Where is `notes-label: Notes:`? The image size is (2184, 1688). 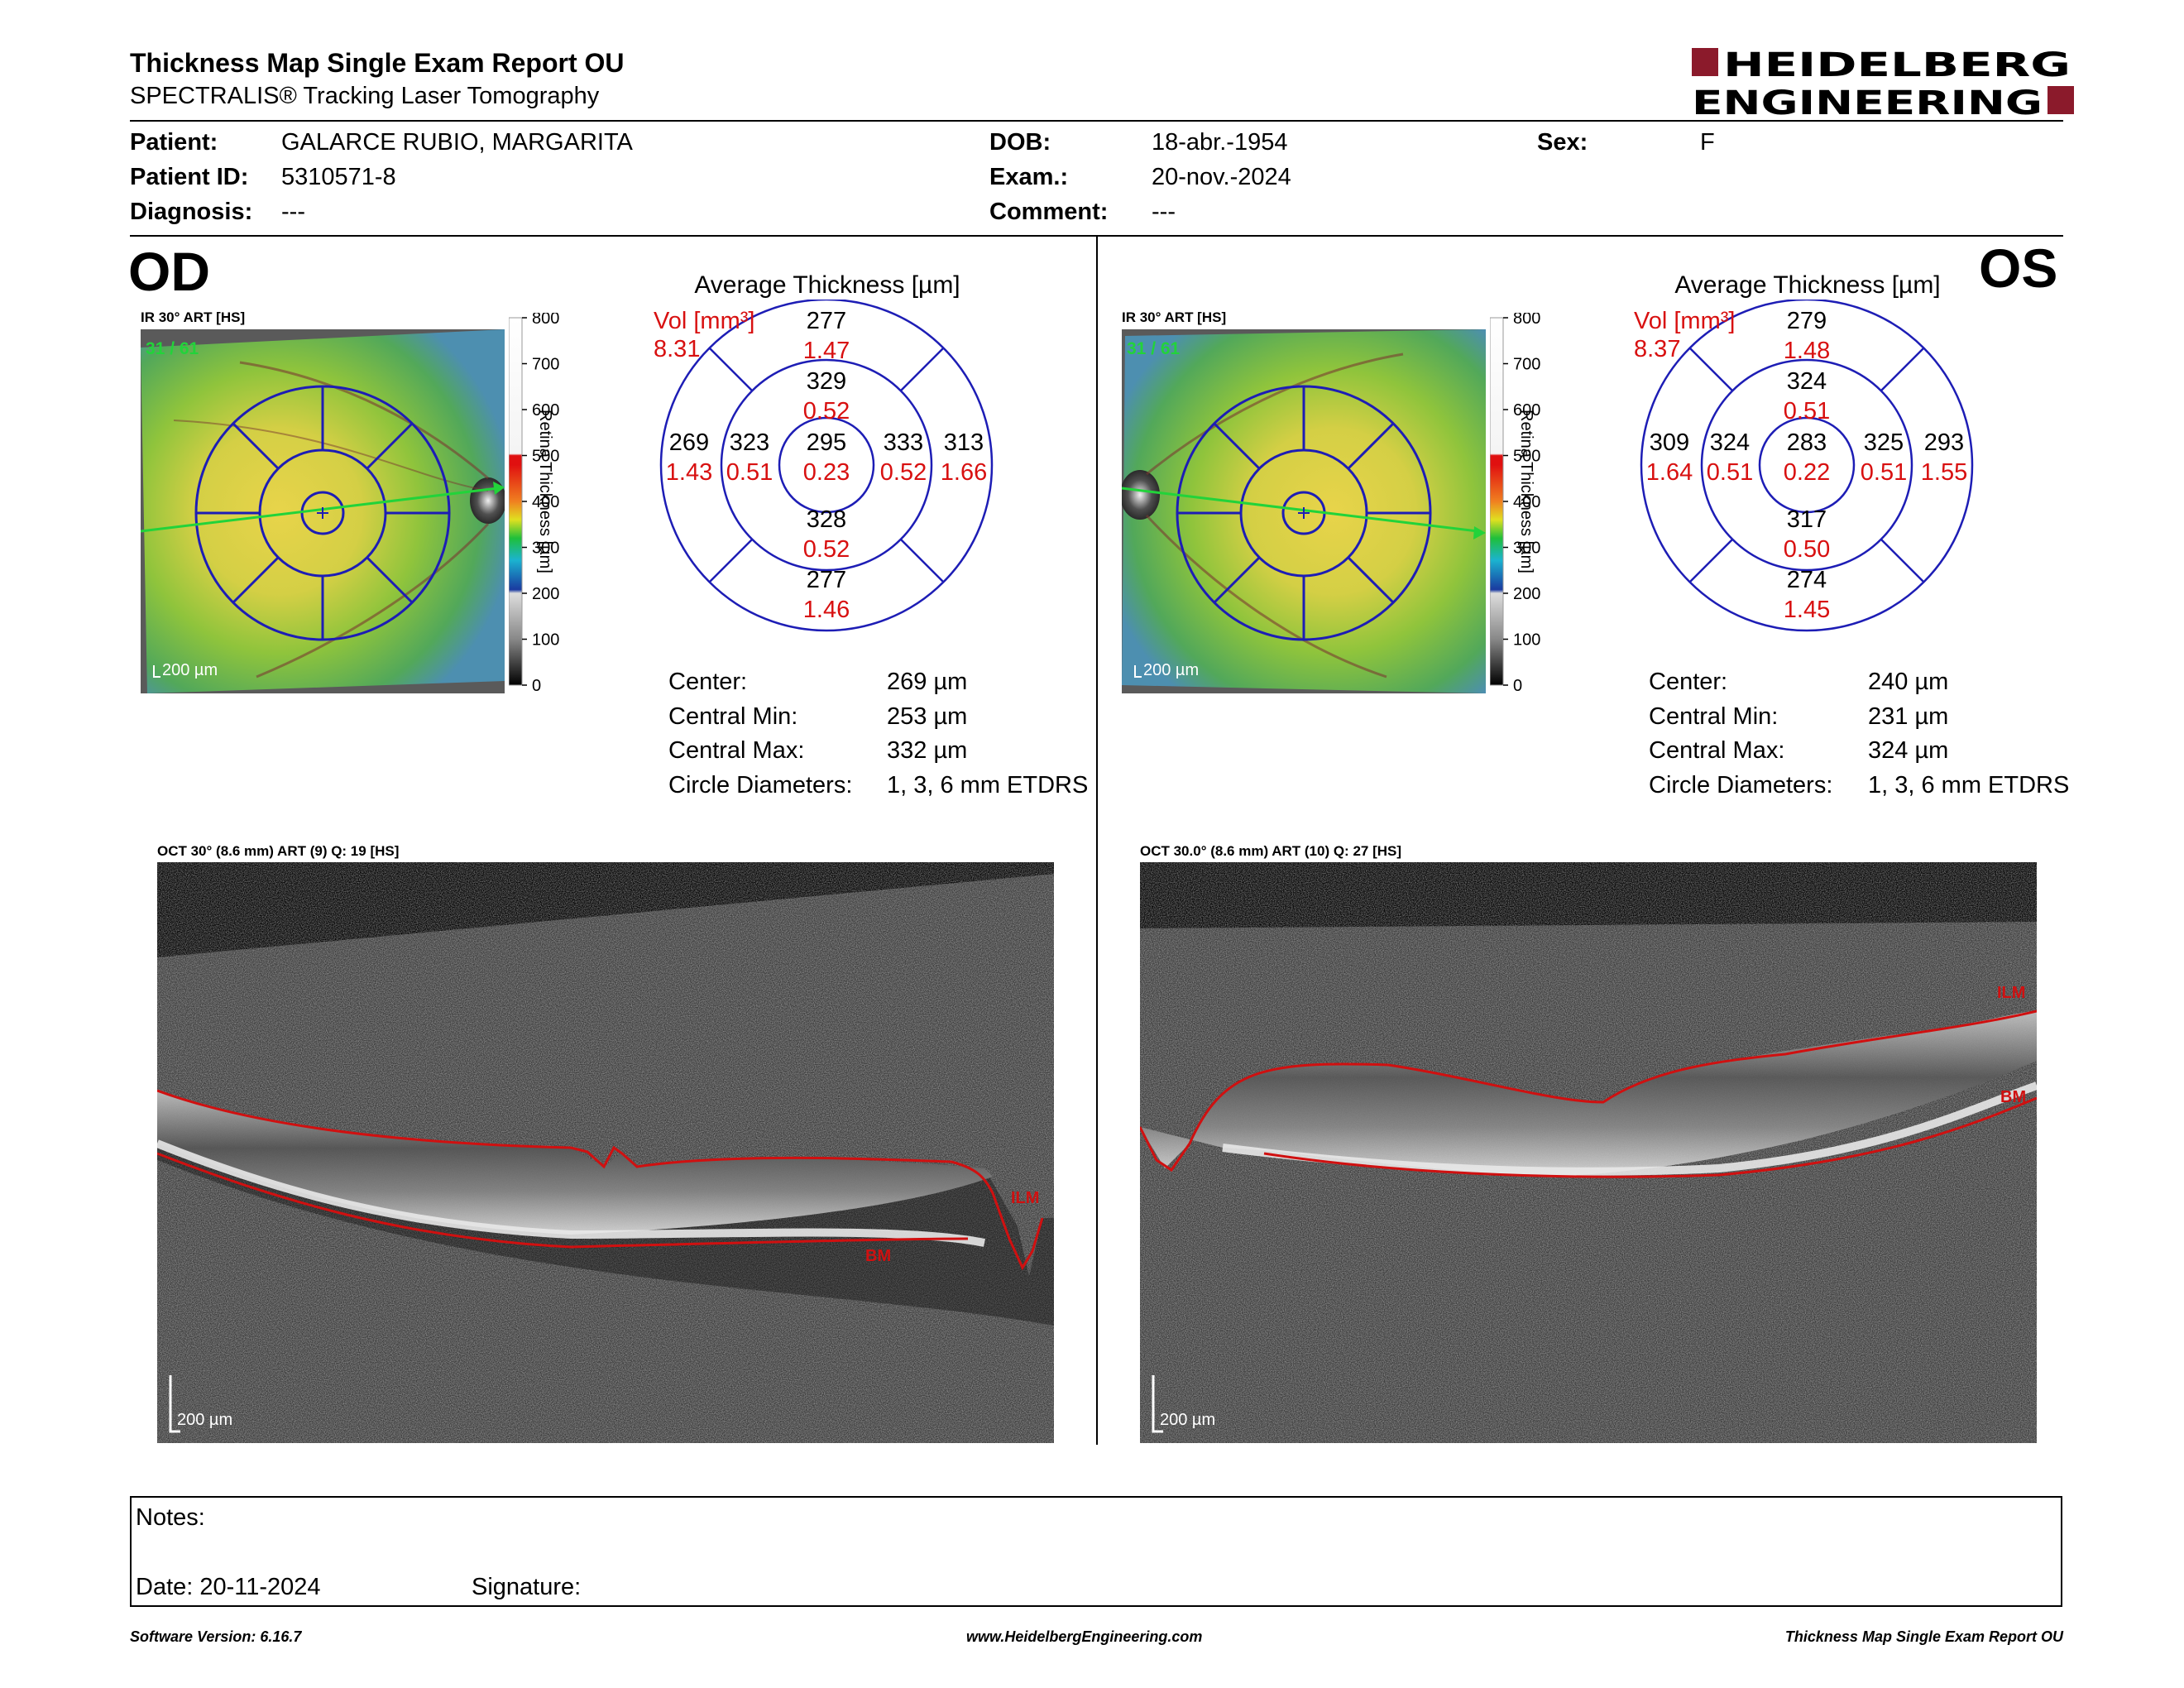 notes-label: Notes: is located at coordinates (170, 1517).